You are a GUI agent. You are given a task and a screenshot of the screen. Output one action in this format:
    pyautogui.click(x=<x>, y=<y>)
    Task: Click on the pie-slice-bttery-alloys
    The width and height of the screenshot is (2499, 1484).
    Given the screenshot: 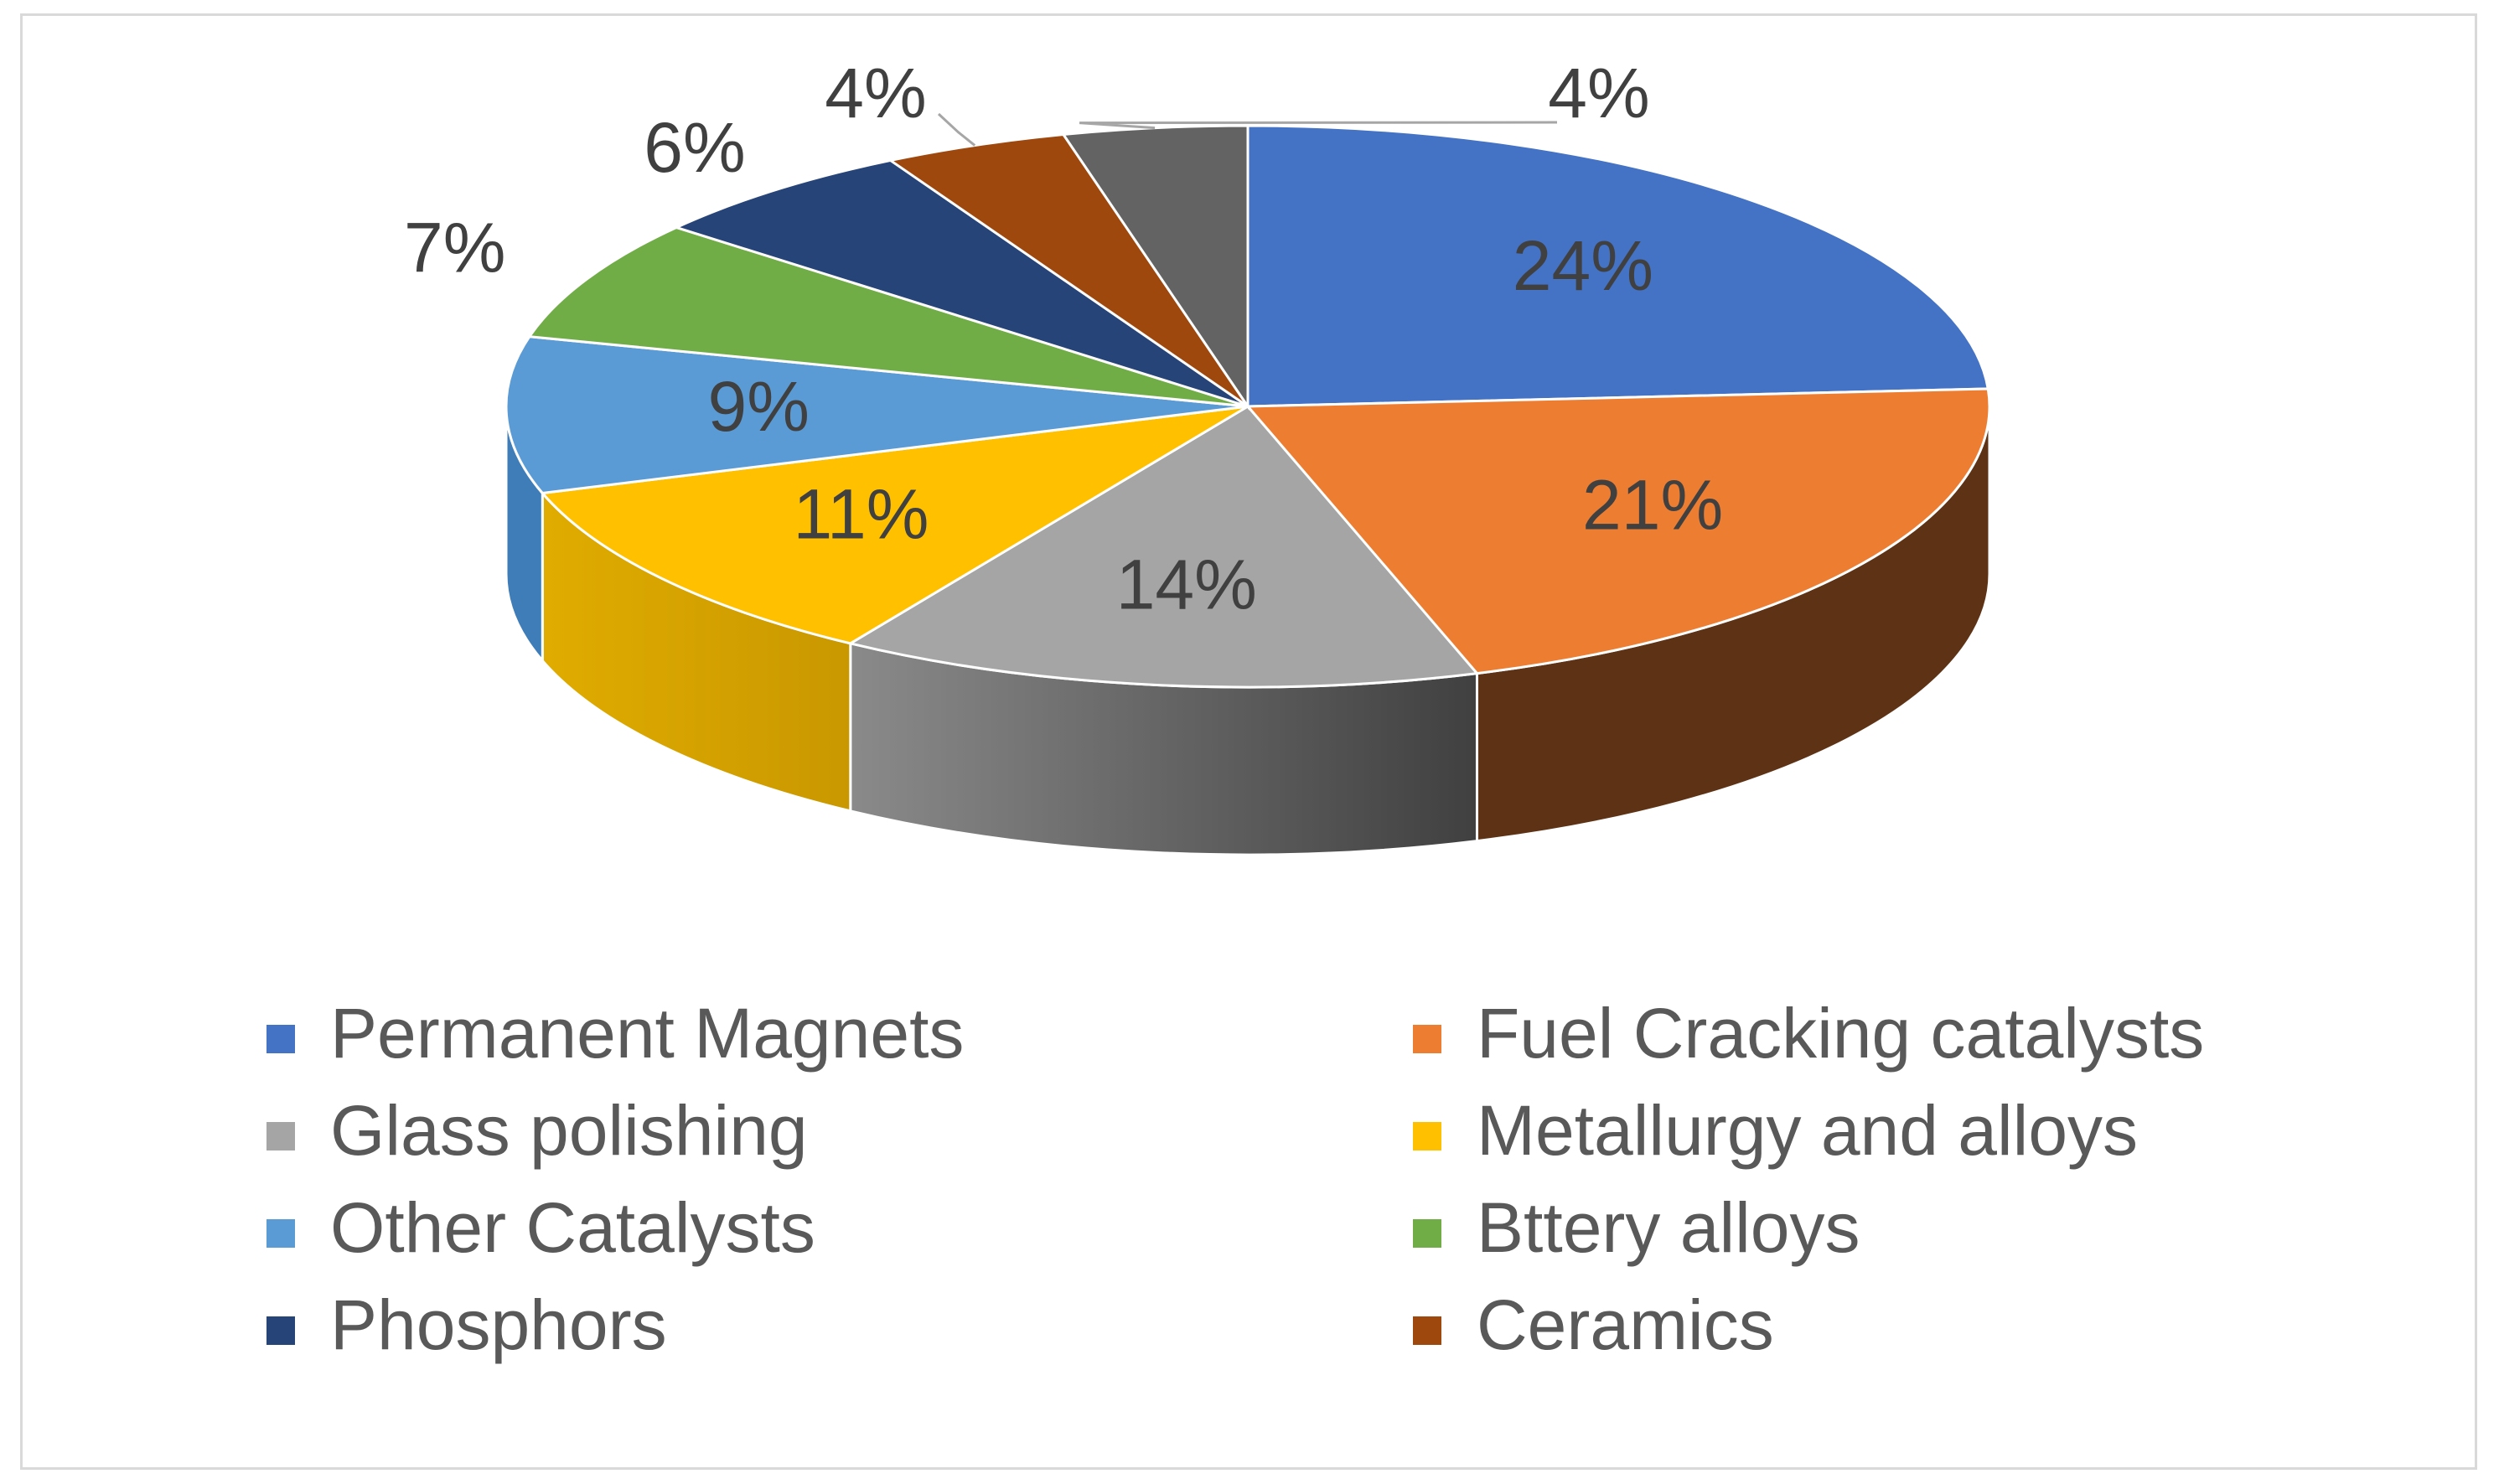 What is the action you would take?
    pyautogui.click(x=888, y=317)
    